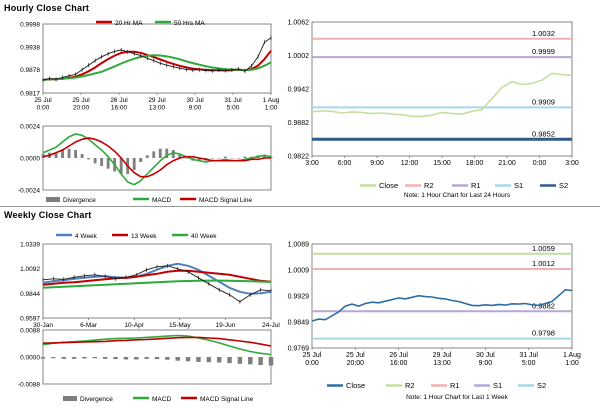  What do you see at coordinates (299, 90) in the screenshot?
I see `hourly-pivot-y-tick: 0.9942` at bounding box center [299, 90].